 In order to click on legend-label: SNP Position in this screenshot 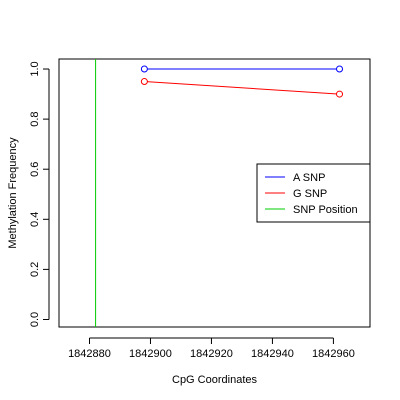, I will do `click(325, 210)`.